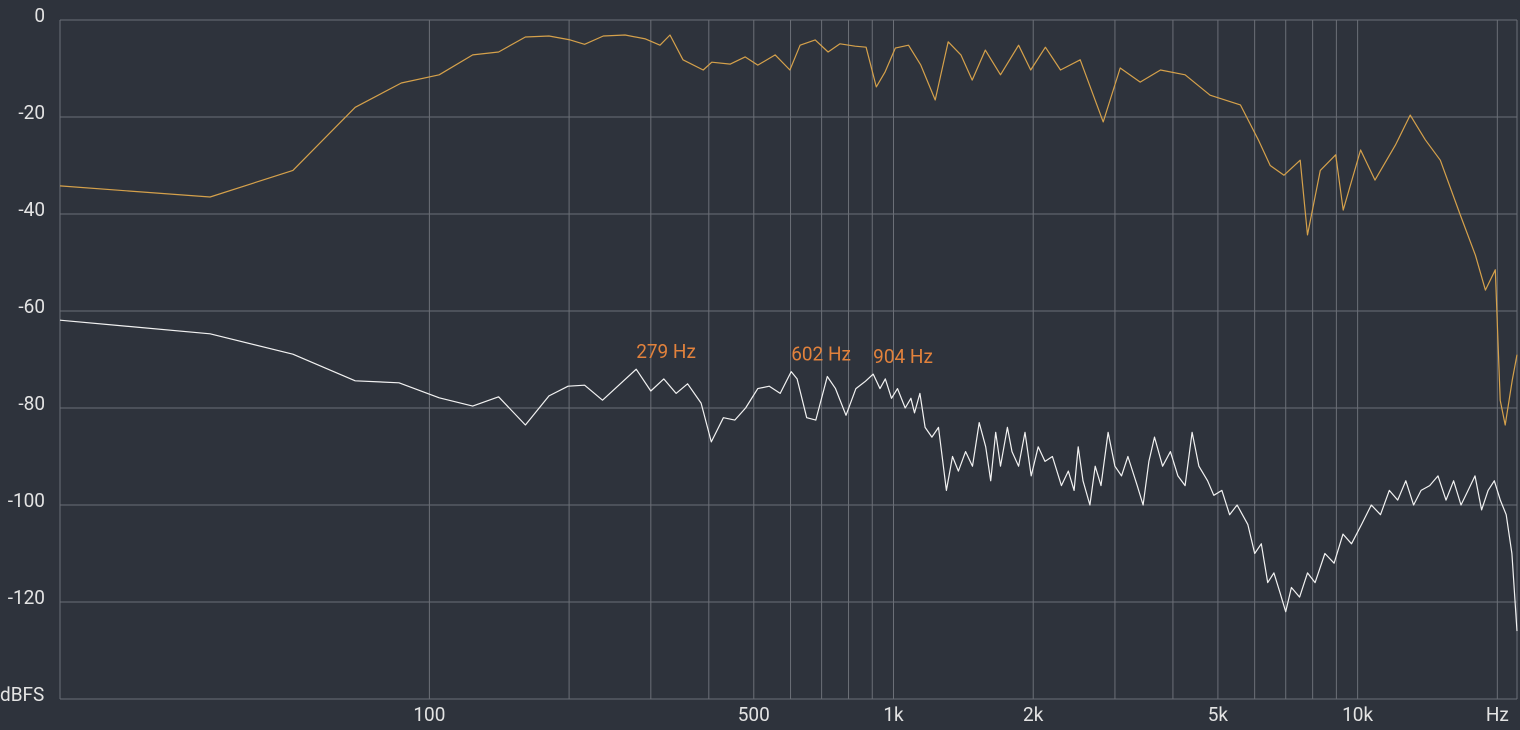 The width and height of the screenshot is (1520, 730). What do you see at coordinates (429, 714) in the screenshot?
I see `x-tick-label: 100` at bounding box center [429, 714].